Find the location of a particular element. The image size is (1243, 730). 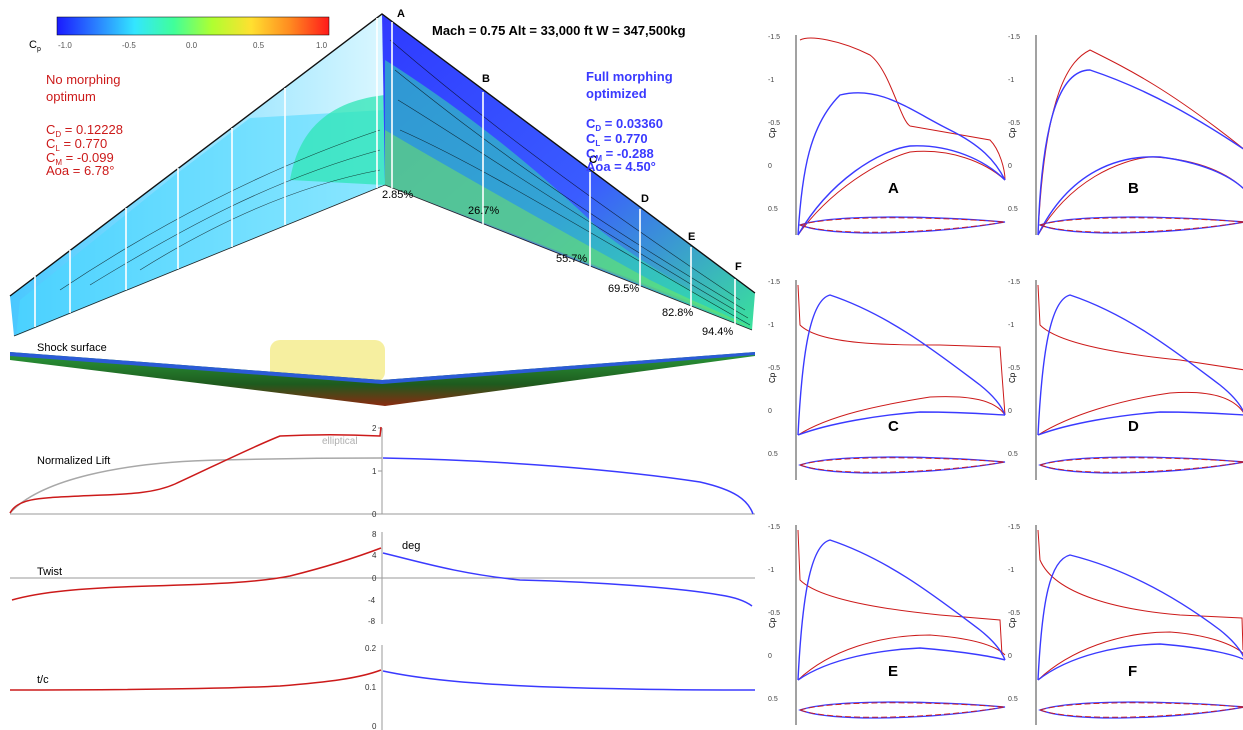

twist-no-morphing-curve is located at coordinates (196, 574).